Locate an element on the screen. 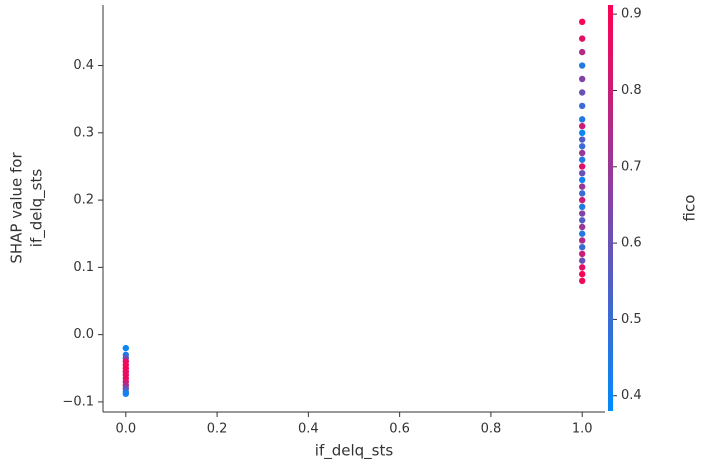 The height and width of the screenshot is (466, 704). y-axis-label: if_delq_sts is located at coordinates (37, 208).